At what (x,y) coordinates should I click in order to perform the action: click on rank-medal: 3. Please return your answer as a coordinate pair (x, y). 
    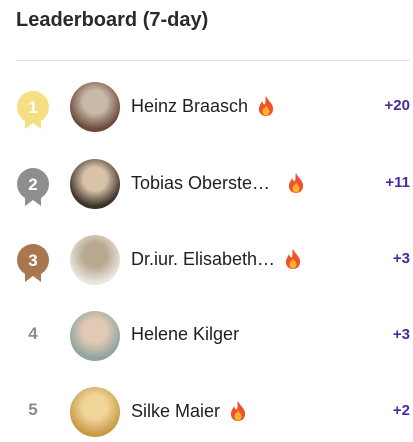
    Looking at the image, I should click on (33, 263).